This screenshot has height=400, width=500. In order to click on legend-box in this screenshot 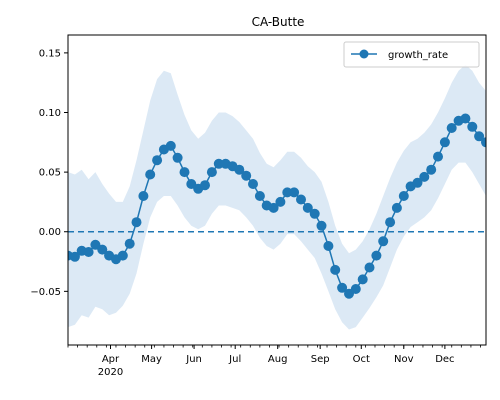, I will do `click(411, 54)`.